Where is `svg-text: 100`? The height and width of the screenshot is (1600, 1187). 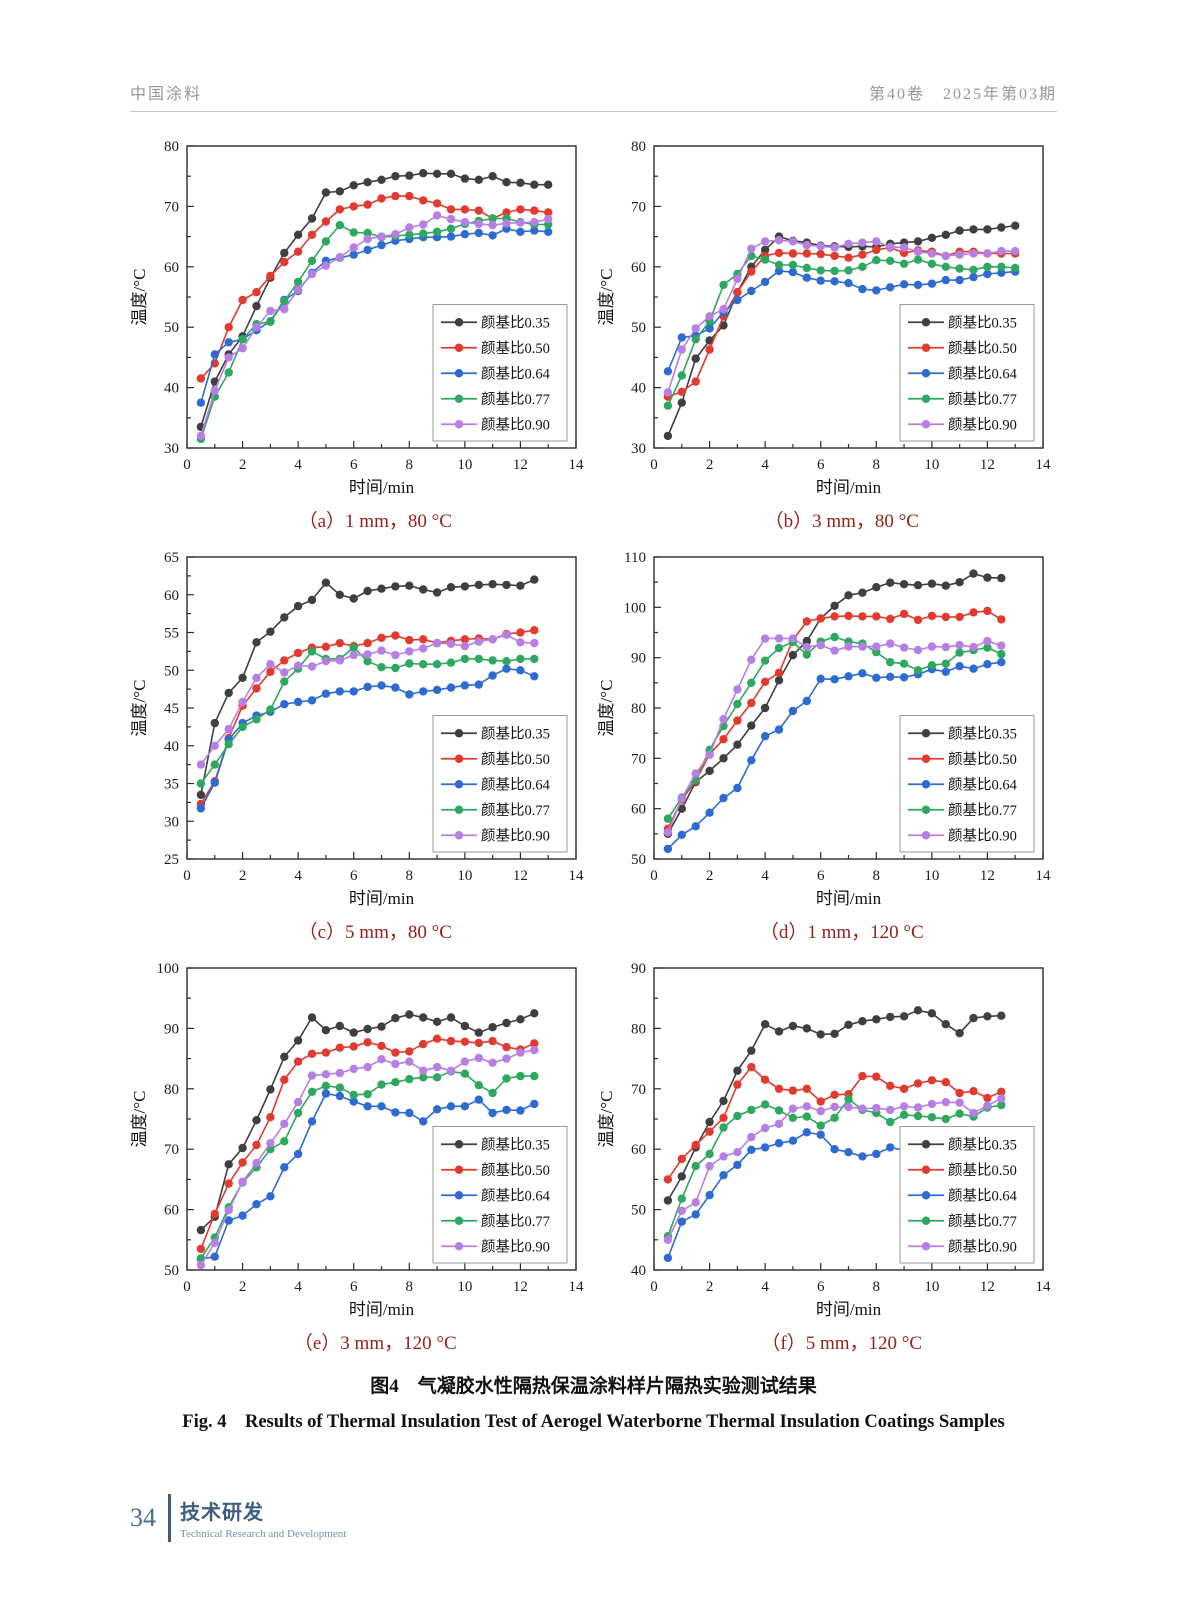
svg-text: 100 is located at coordinates (168, 969).